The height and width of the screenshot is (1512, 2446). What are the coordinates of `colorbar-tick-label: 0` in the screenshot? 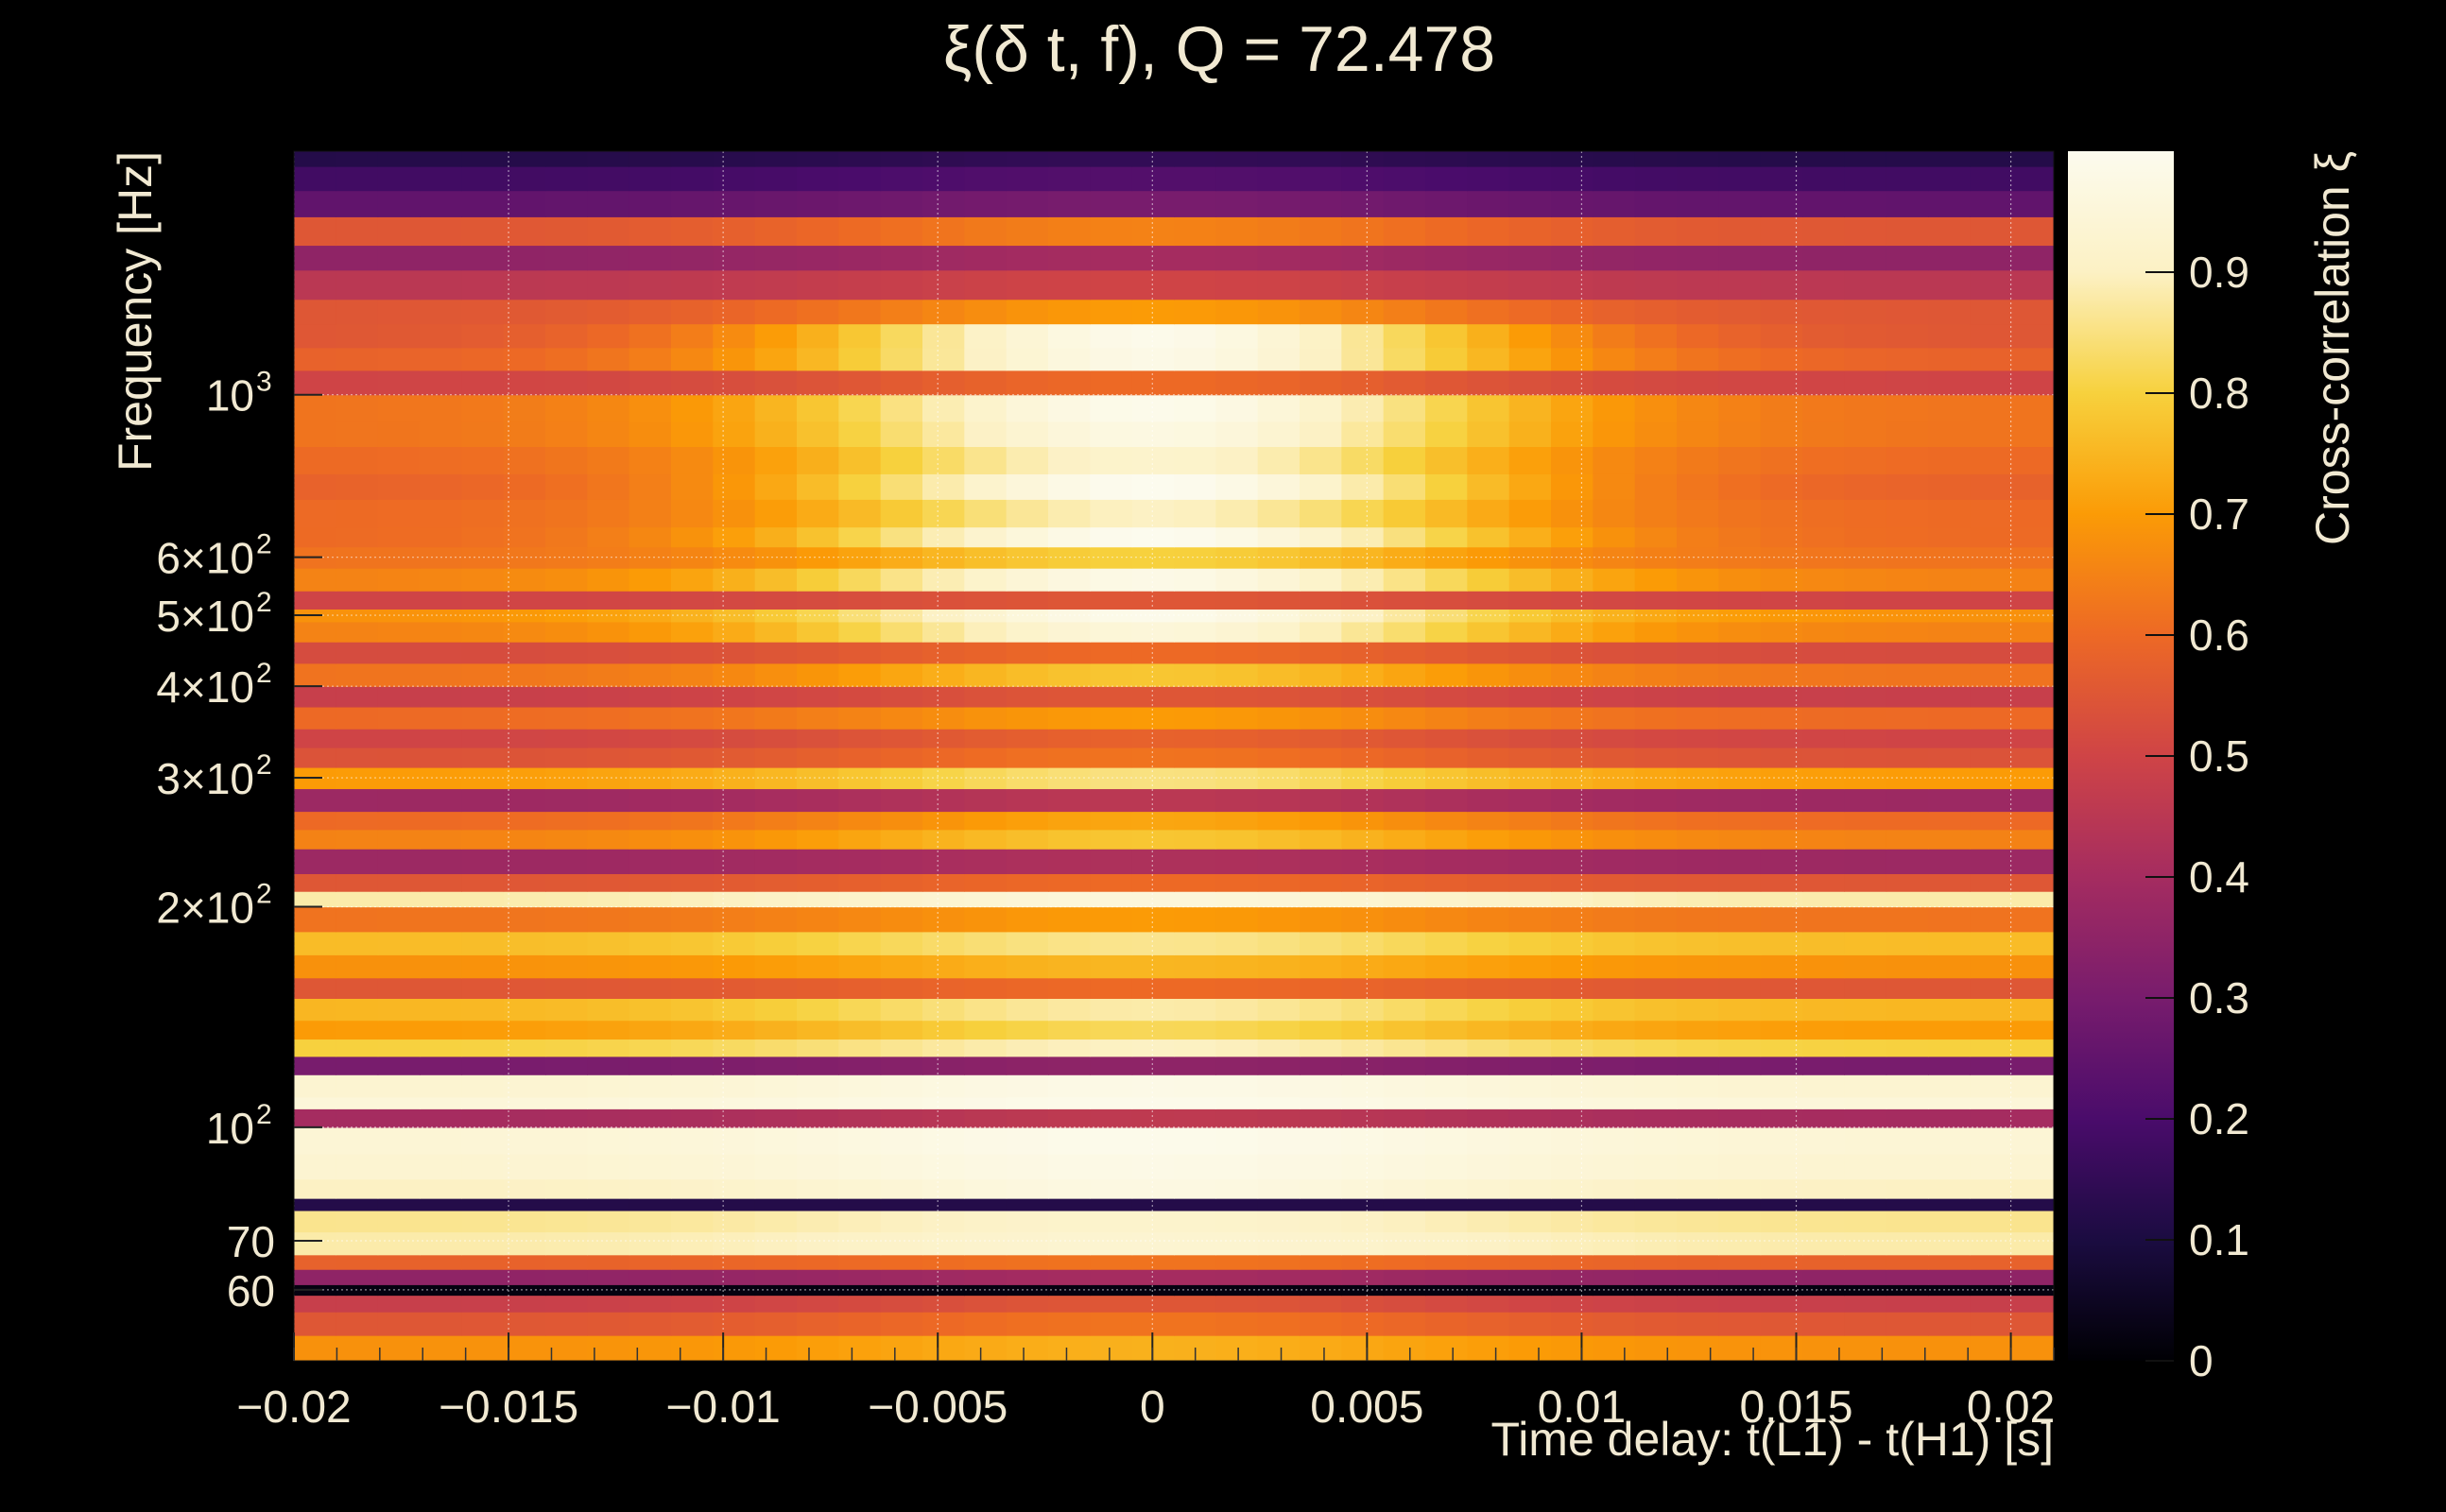 It's located at (2201, 1360).